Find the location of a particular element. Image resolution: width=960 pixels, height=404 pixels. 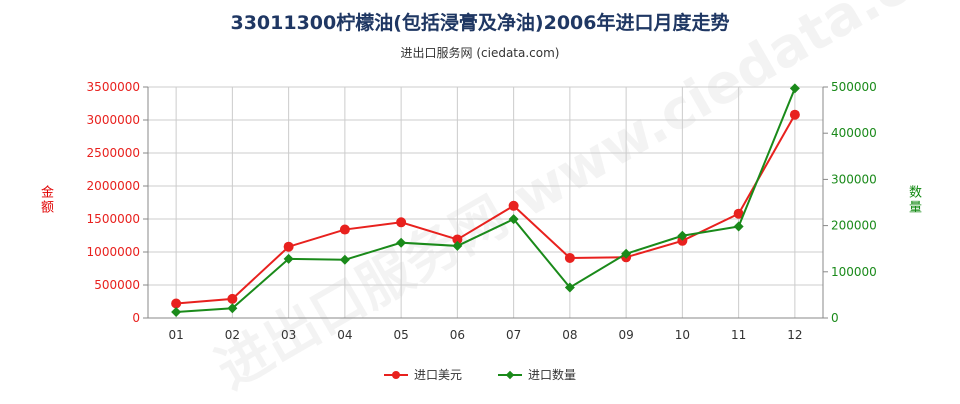

chart-title: 33011300柠檬油(包括浸膏及净油)2006年进口月度走势 is located at coordinates (480, 23).